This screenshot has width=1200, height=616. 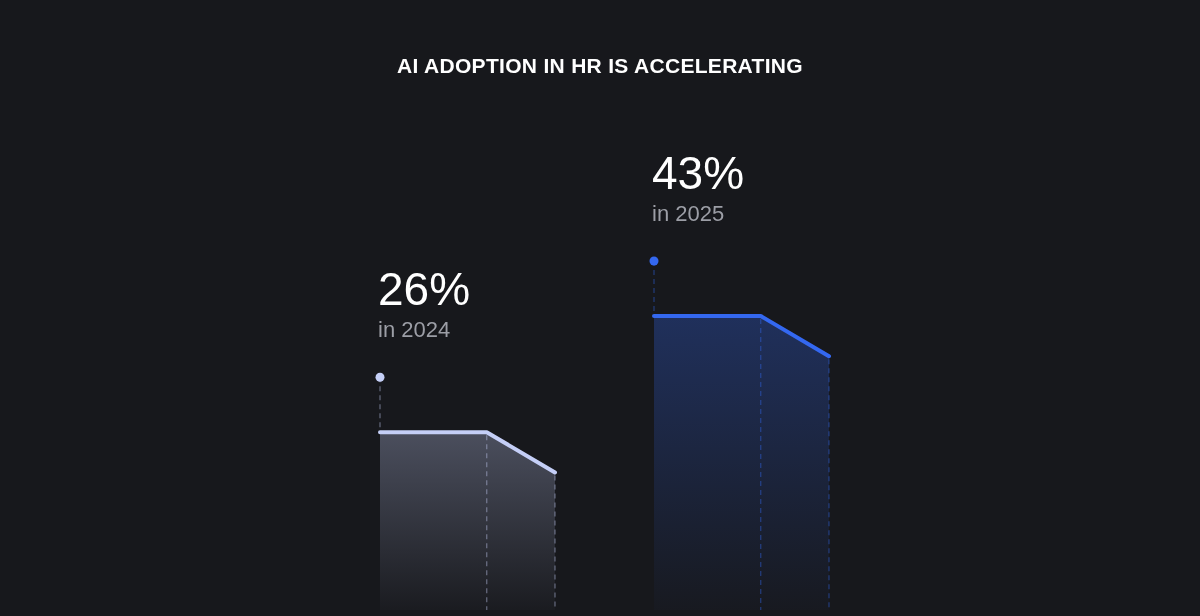 What do you see at coordinates (414, 330) in the screenshot?
I see `annotation: in 2024` at bounding box center [414, 330].